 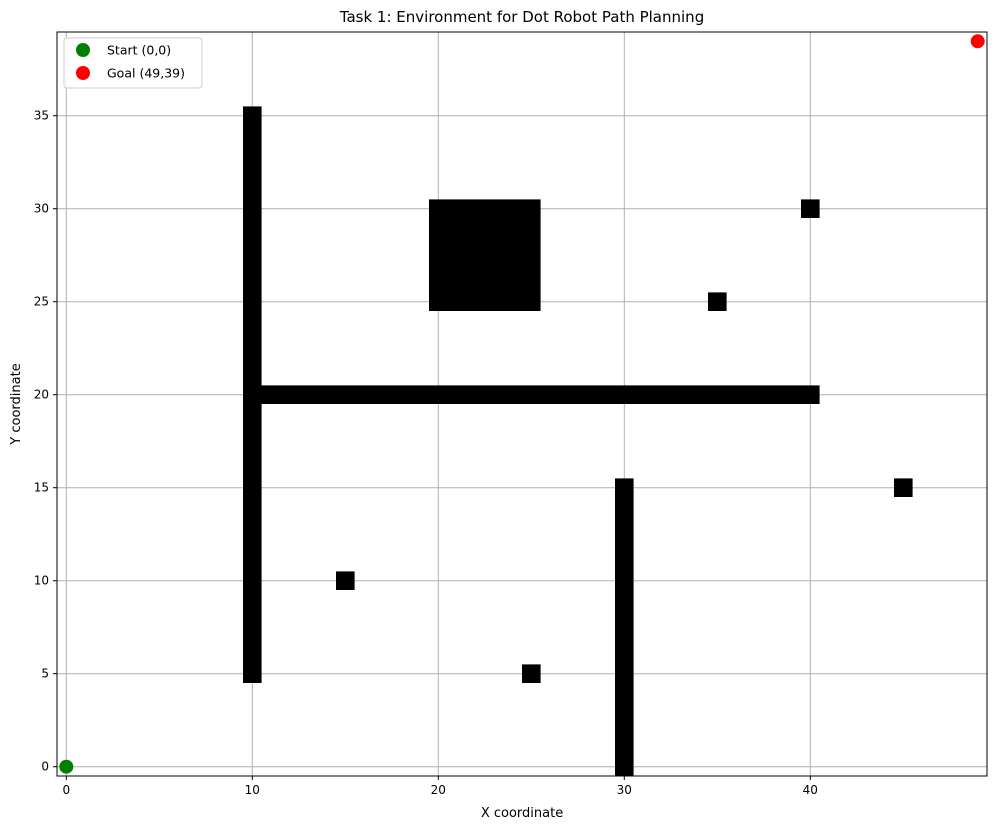 I want to click on legend-start-marker, so click(x=83, y=50).